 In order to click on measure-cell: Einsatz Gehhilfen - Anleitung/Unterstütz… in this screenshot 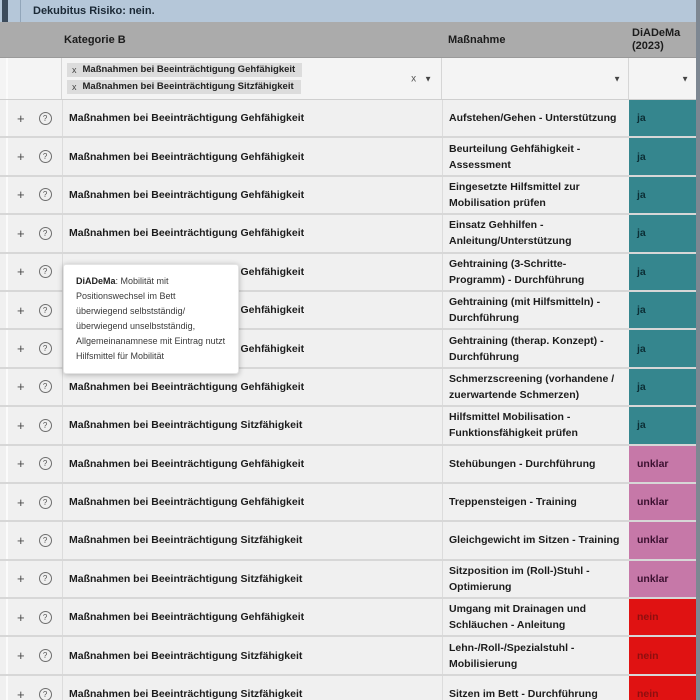, I will do `click(535, 233)`.